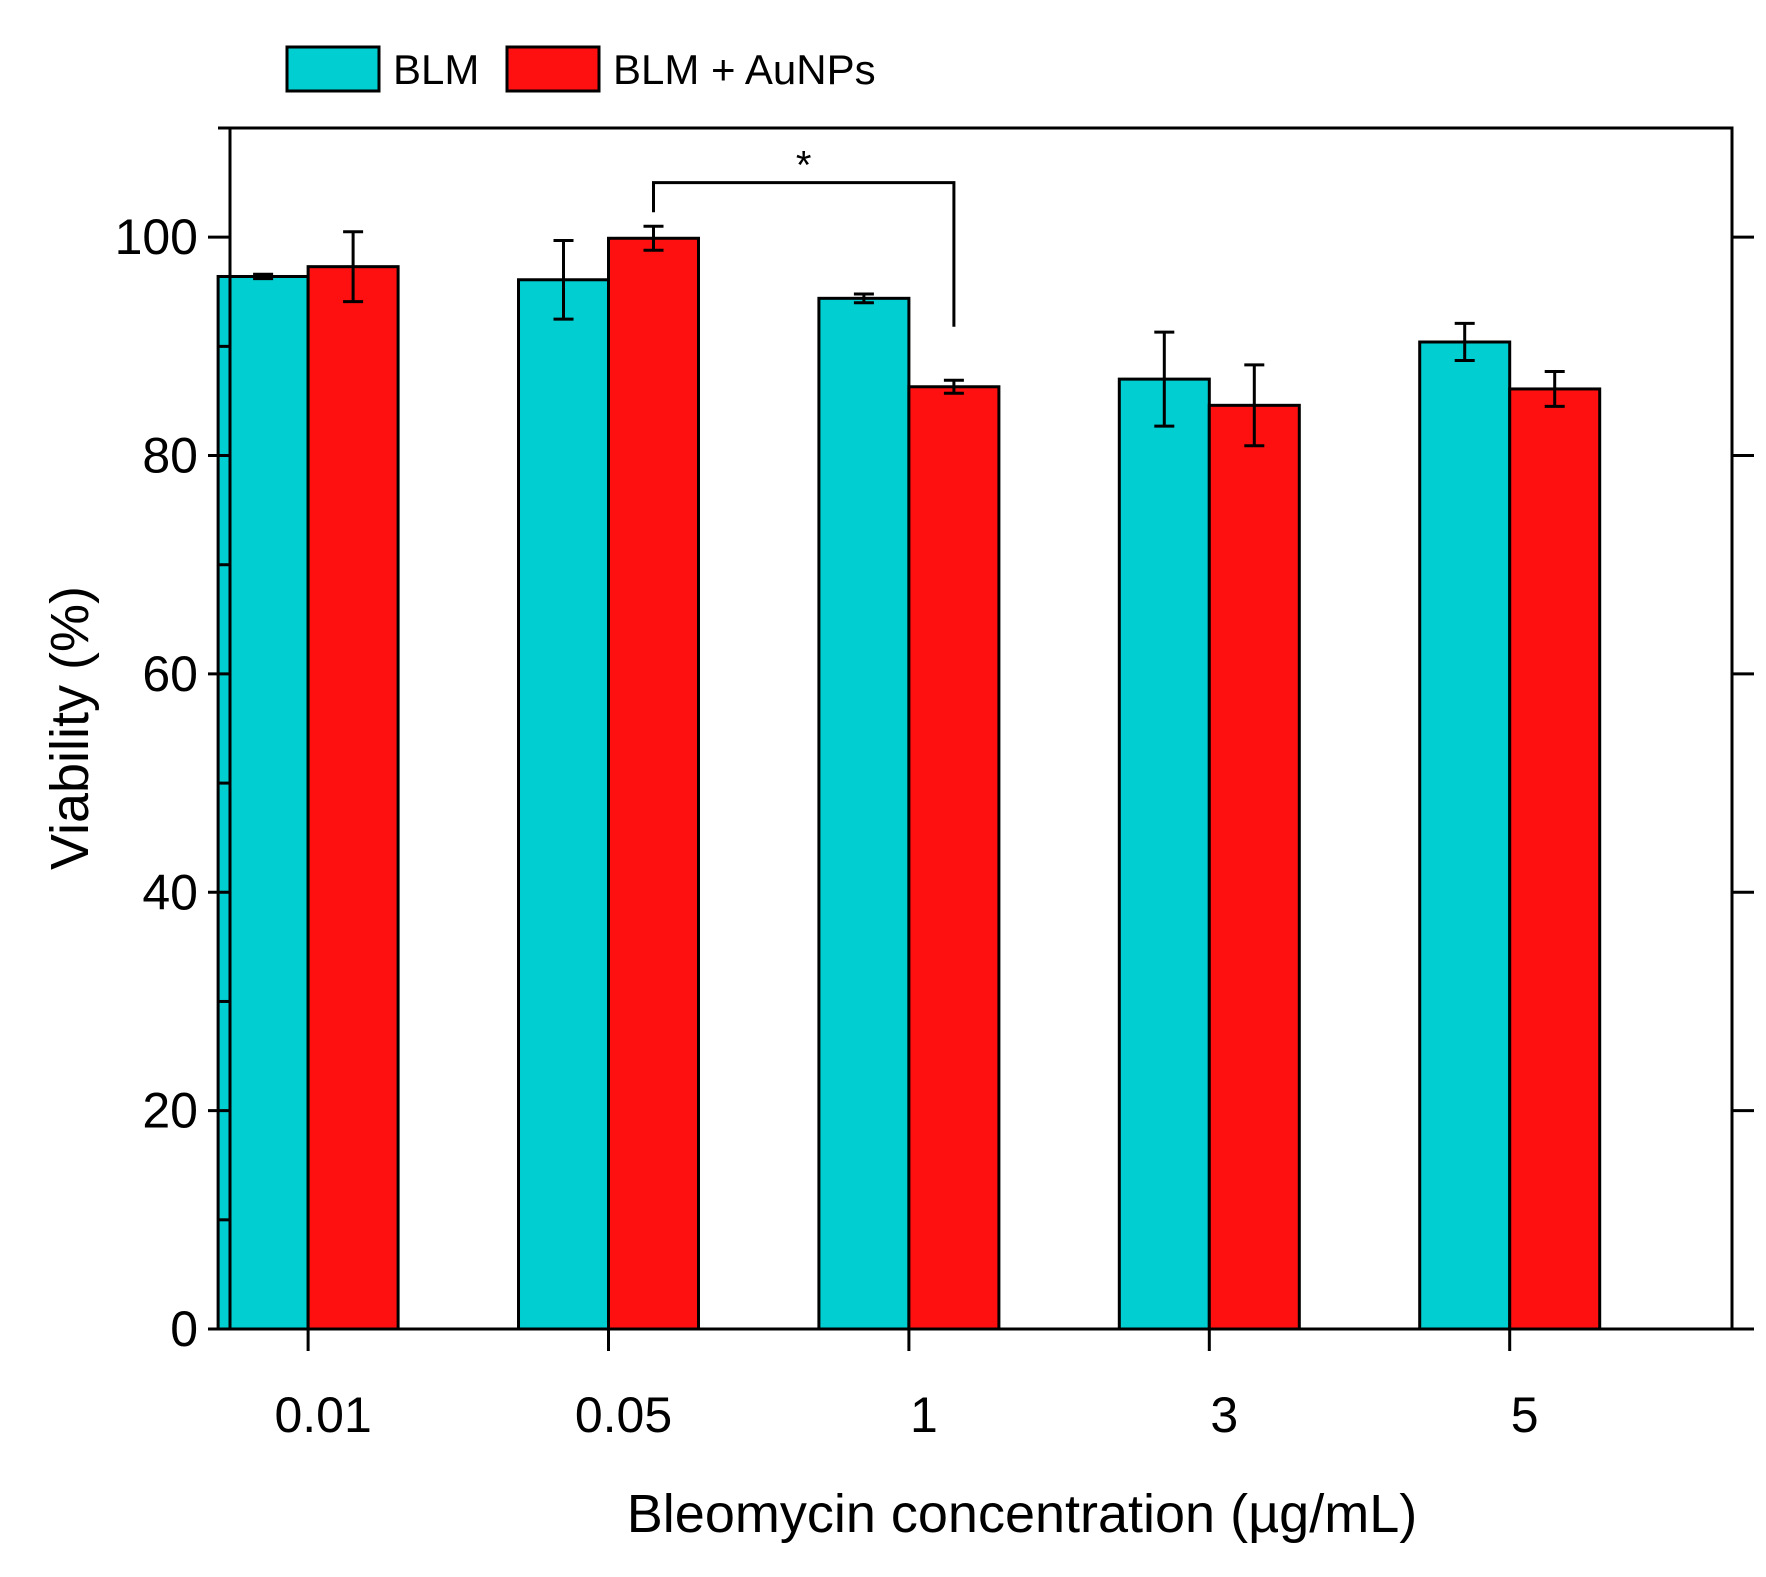 This screenshot has width=1766, height=1577. Describe the element at coordinates (924, 1415) in the screenshot. I see `x-tick-label-1: 1` at that location.